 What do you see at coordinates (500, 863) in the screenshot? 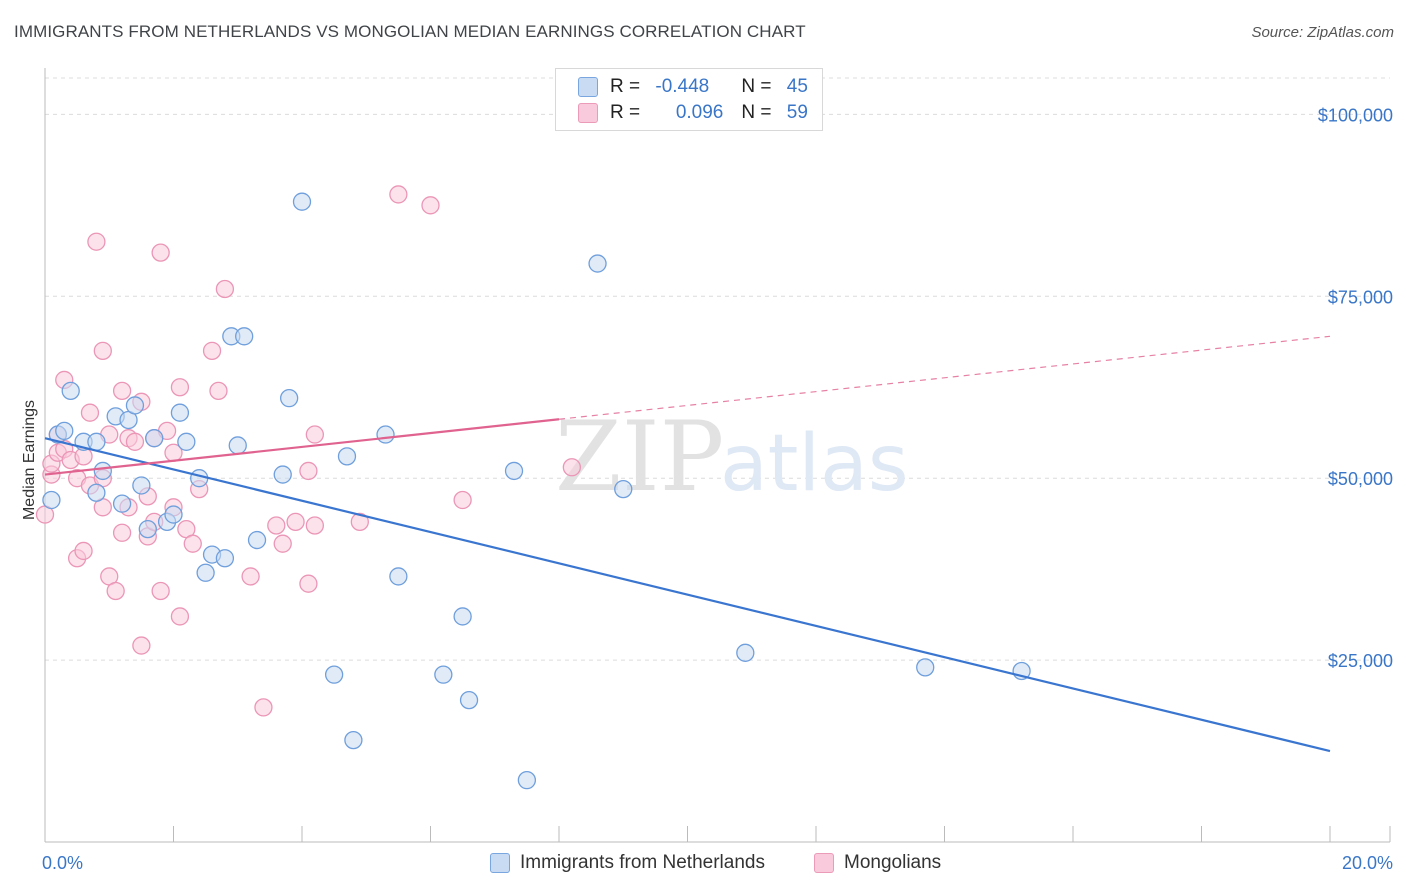
I see `series-swatch-blue` at bounding box center [500, 863].